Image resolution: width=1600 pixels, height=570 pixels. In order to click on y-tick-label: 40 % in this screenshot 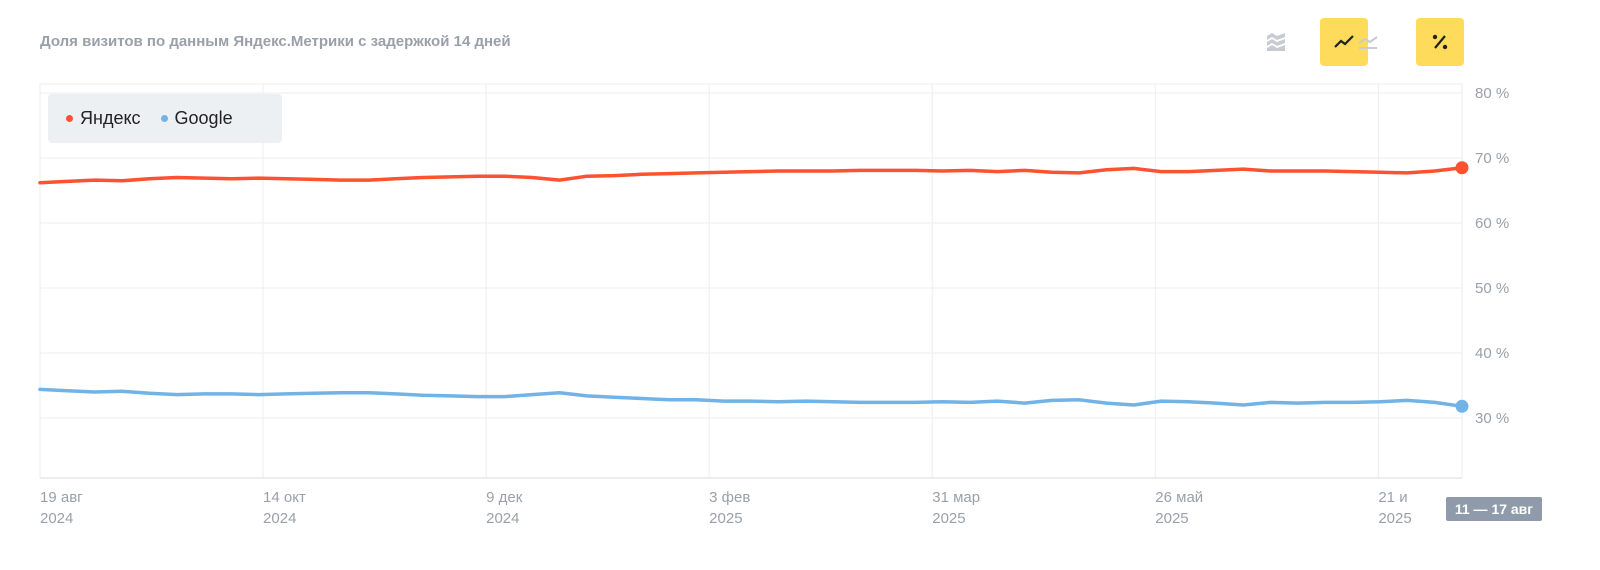, I will do `click(1492, 353)`.